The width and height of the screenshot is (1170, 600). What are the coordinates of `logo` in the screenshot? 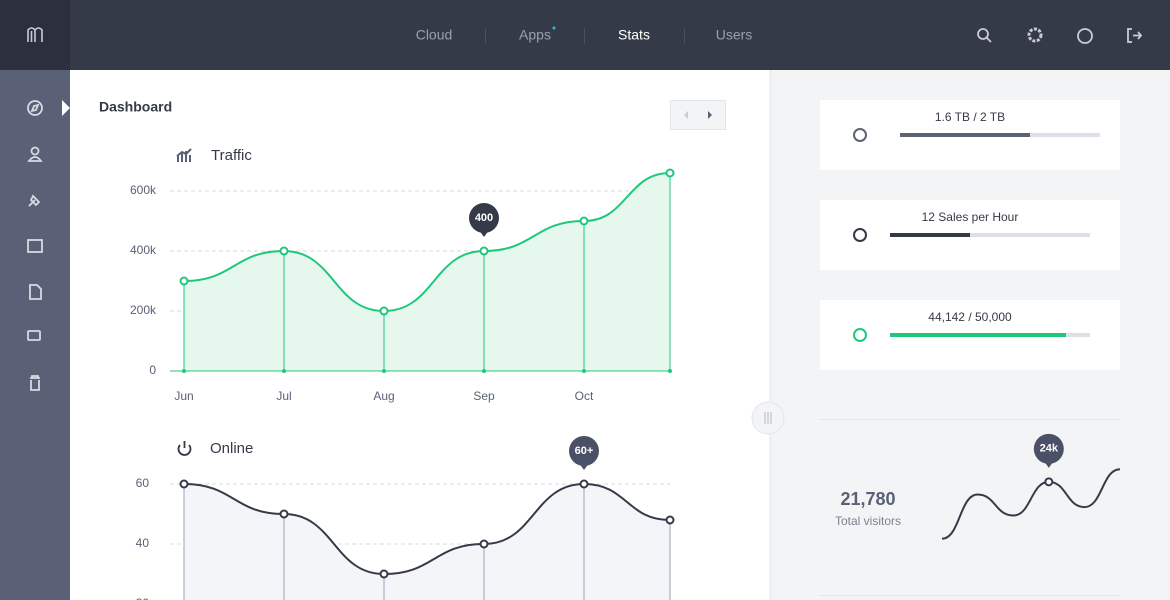 It's located at (35, 34).